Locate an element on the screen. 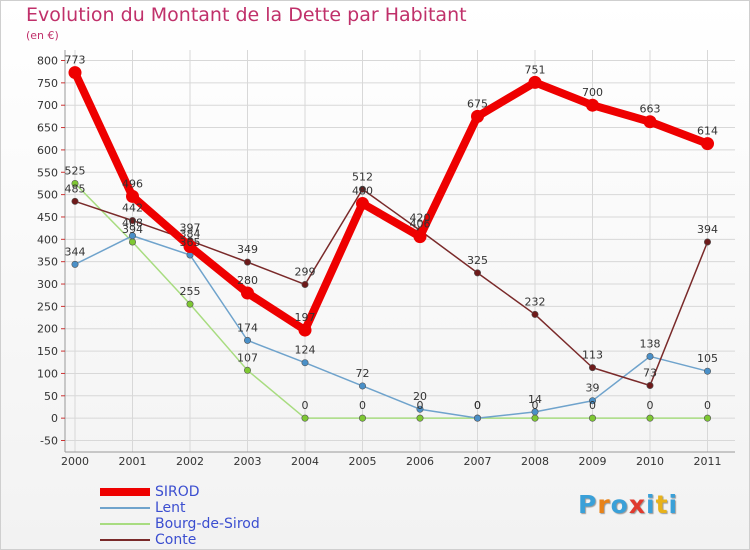 This screenshot has width=750, height=550. data-label-conte: 113 is located at coordinates (592, 355).